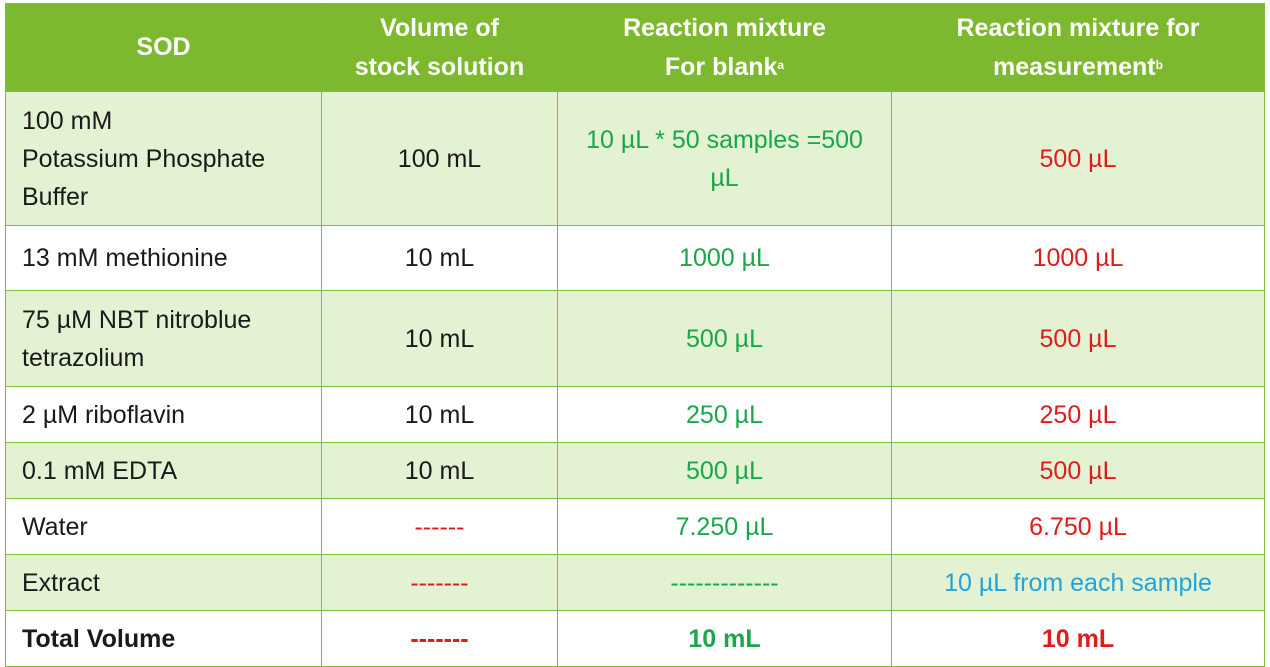  What do you see at coordinates (163, 582) in the screenshot?
I see `reagent-name: Extract` at bounding box center [163, 582].